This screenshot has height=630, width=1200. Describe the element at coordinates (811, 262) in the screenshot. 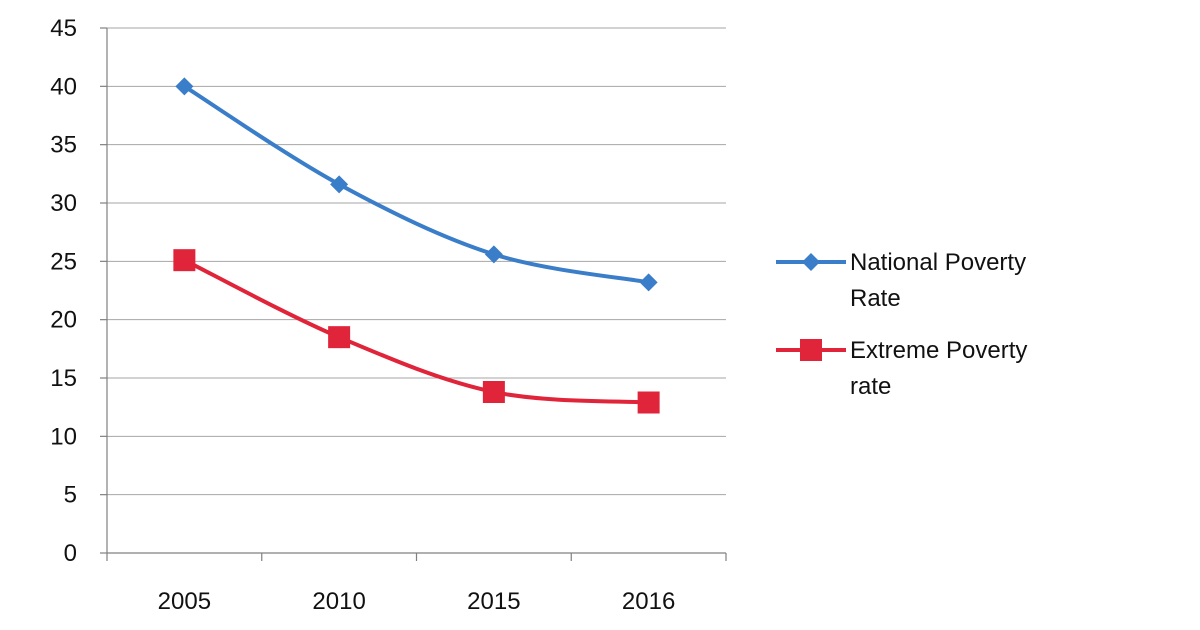

I see `legend-diamond-marker` at that location.